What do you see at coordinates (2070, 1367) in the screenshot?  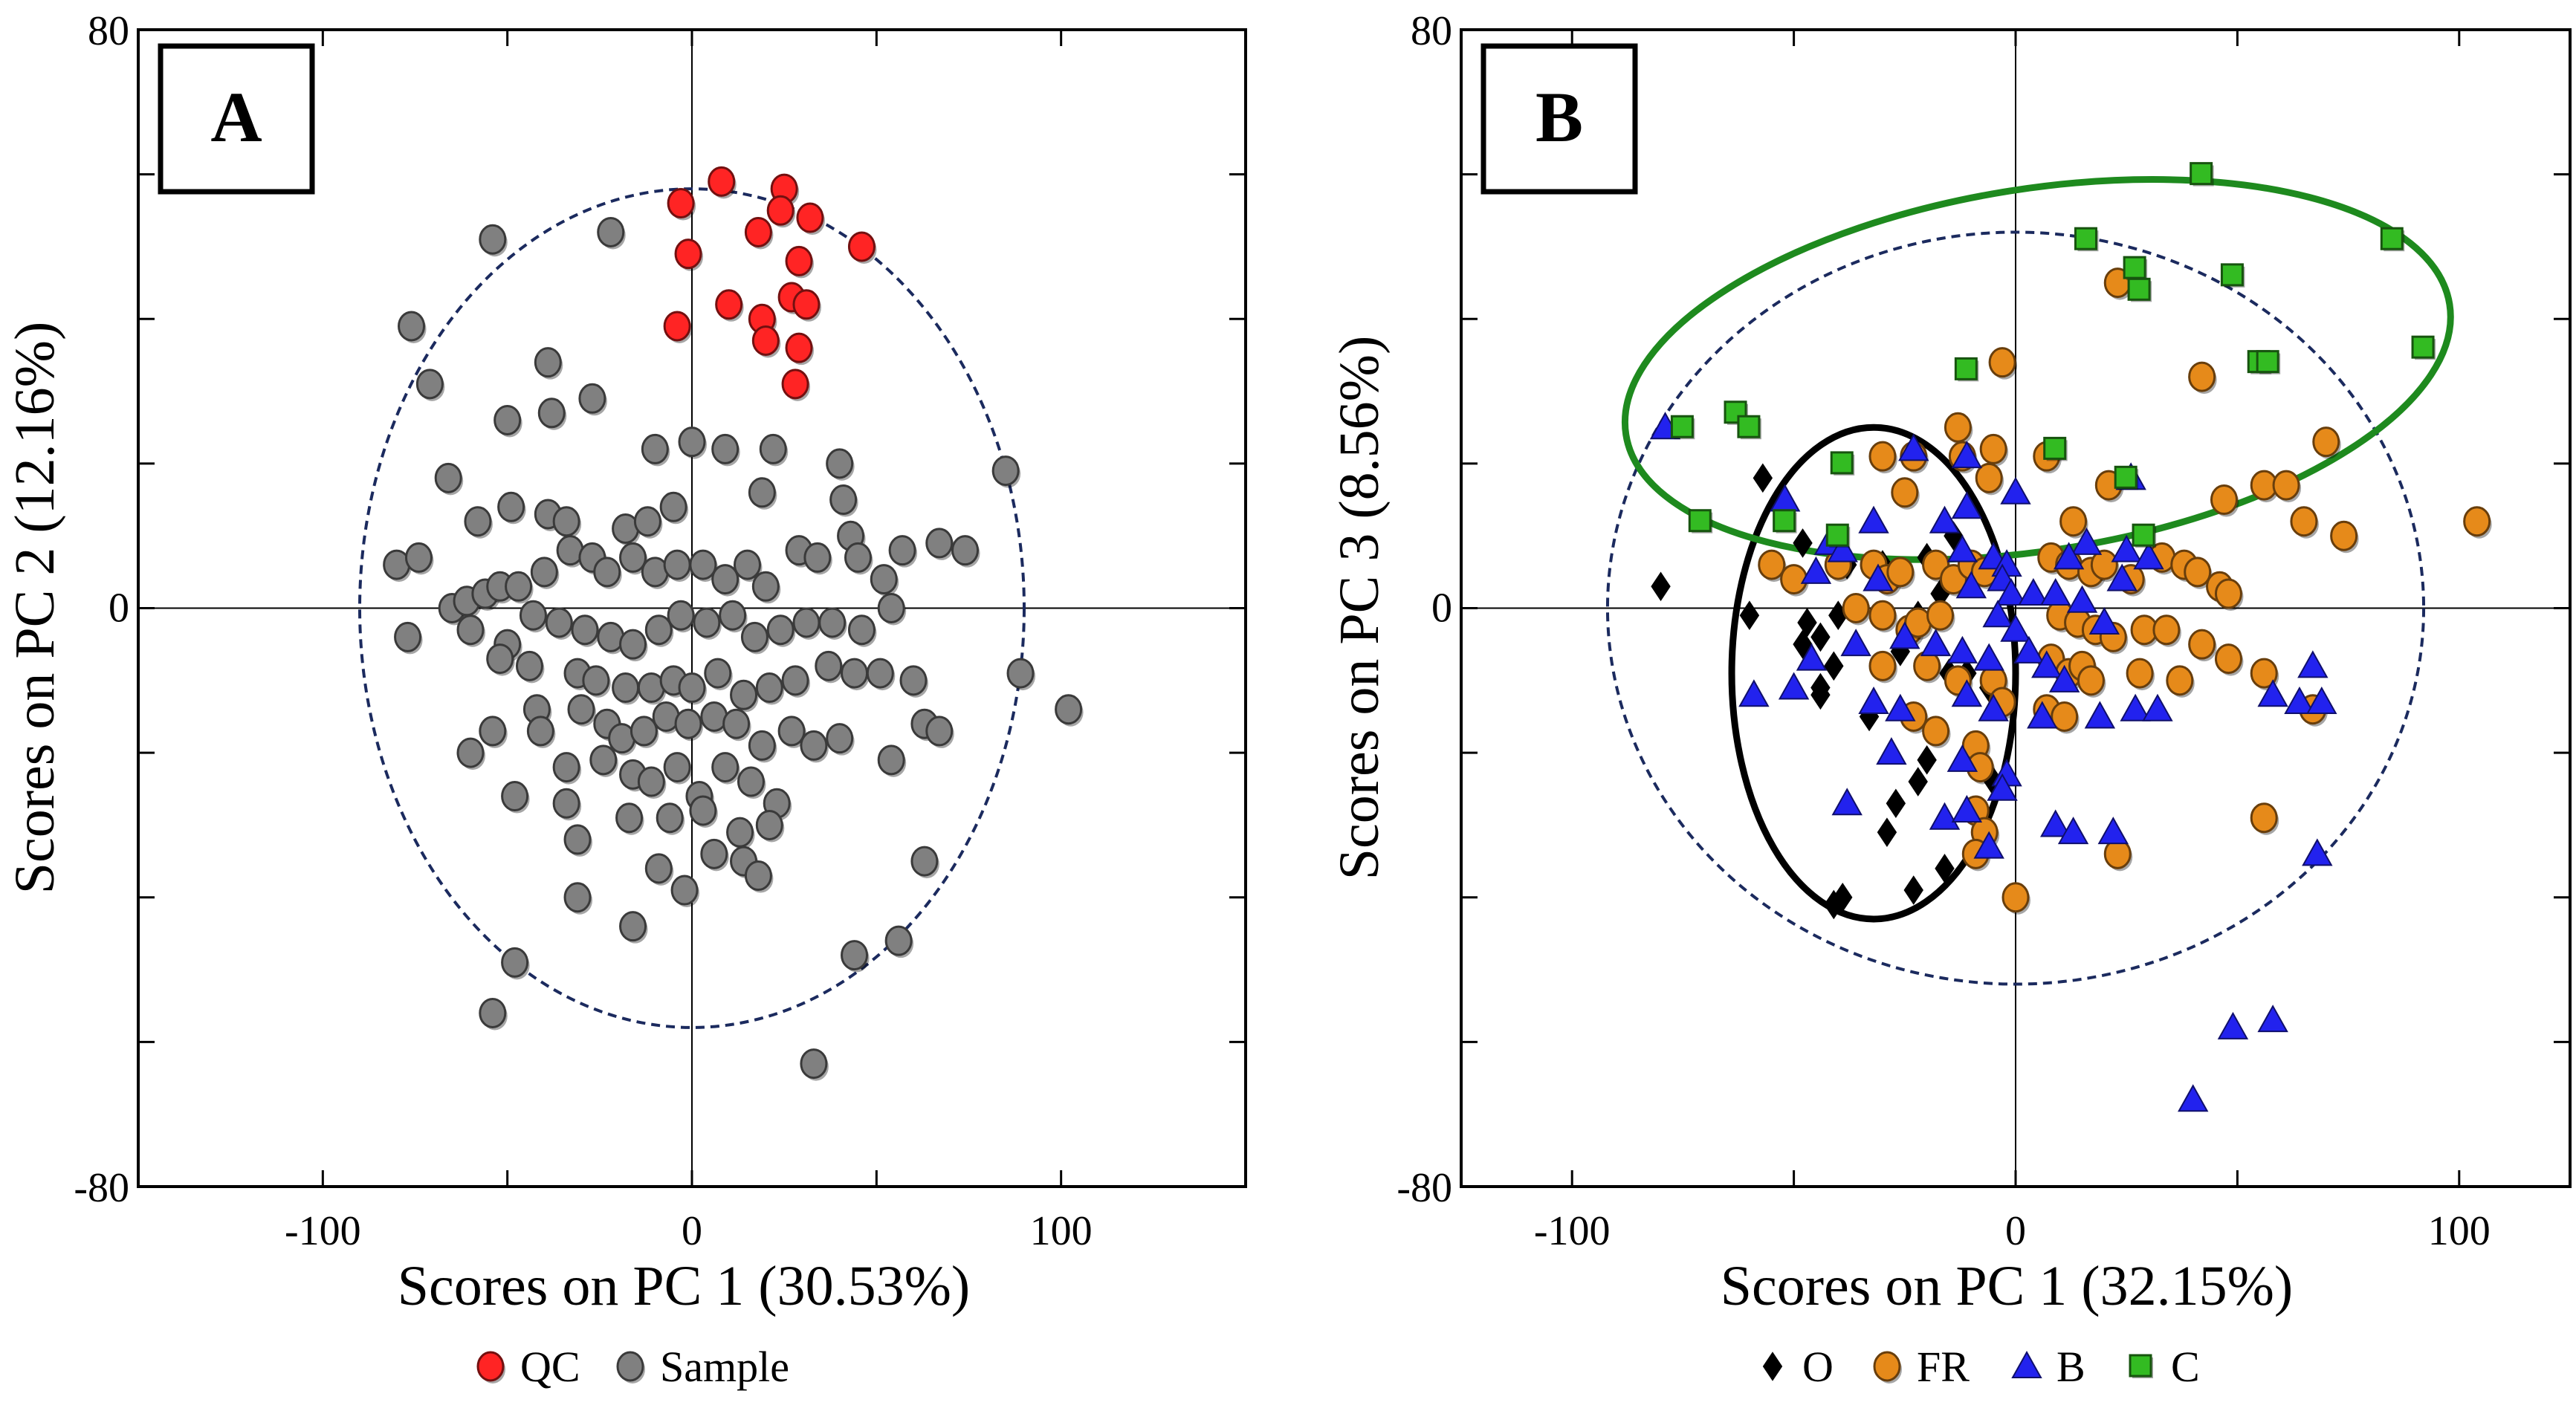 I see `panel-b-legend-label-b: B` at bounding box center [2070, 1367].